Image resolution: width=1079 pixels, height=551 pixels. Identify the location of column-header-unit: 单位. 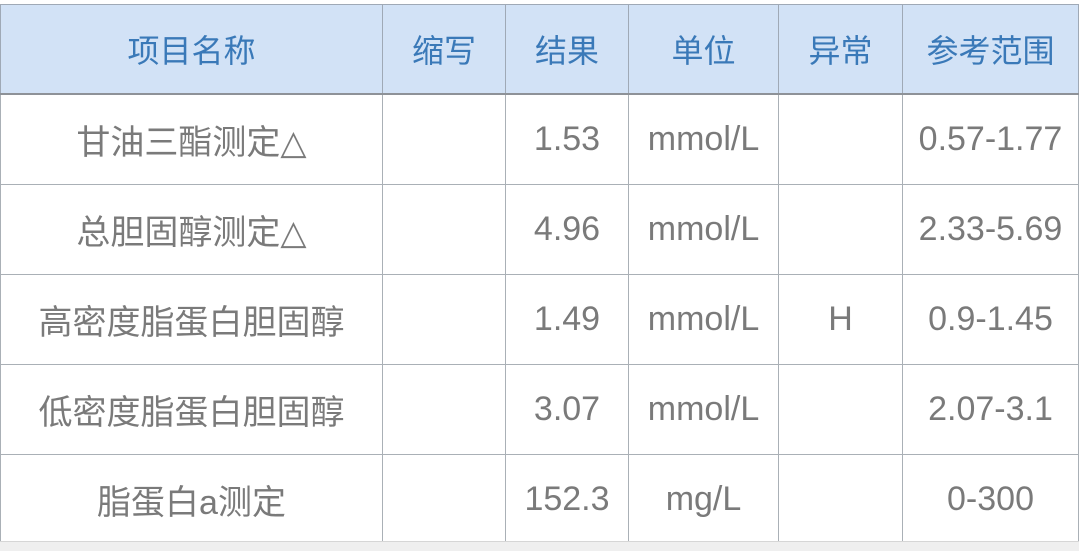
(703, 49).